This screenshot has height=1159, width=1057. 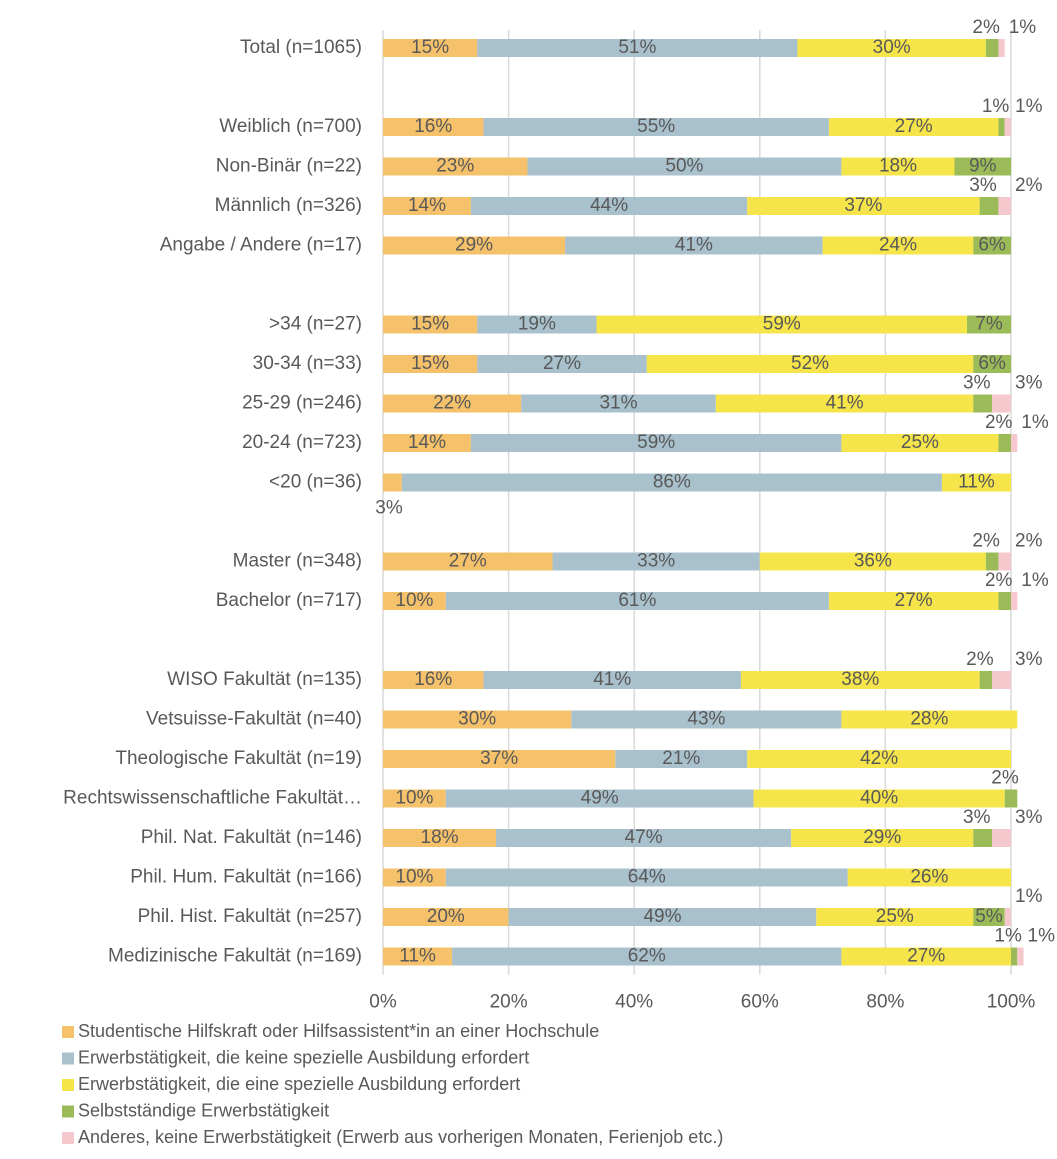 What do you see at coordinates (307, 363) in the screenshot?
I see `y-tick-label: 30-34 (n=33)` at bounding box center [307, 363].